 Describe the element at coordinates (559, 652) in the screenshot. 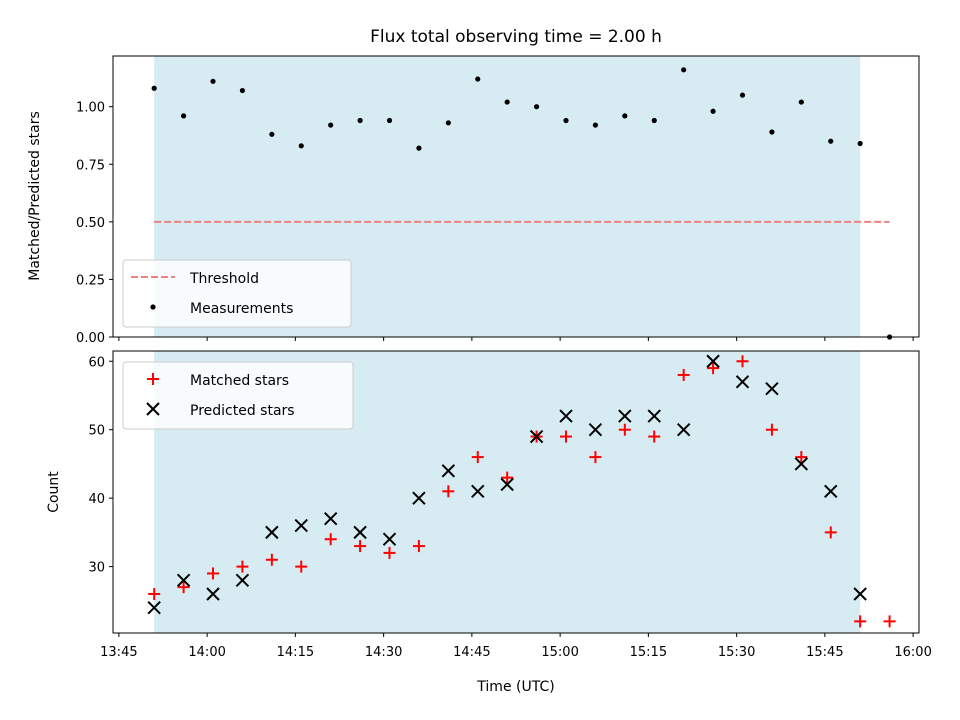

I see `x-tick-label: 15:00` at that location.